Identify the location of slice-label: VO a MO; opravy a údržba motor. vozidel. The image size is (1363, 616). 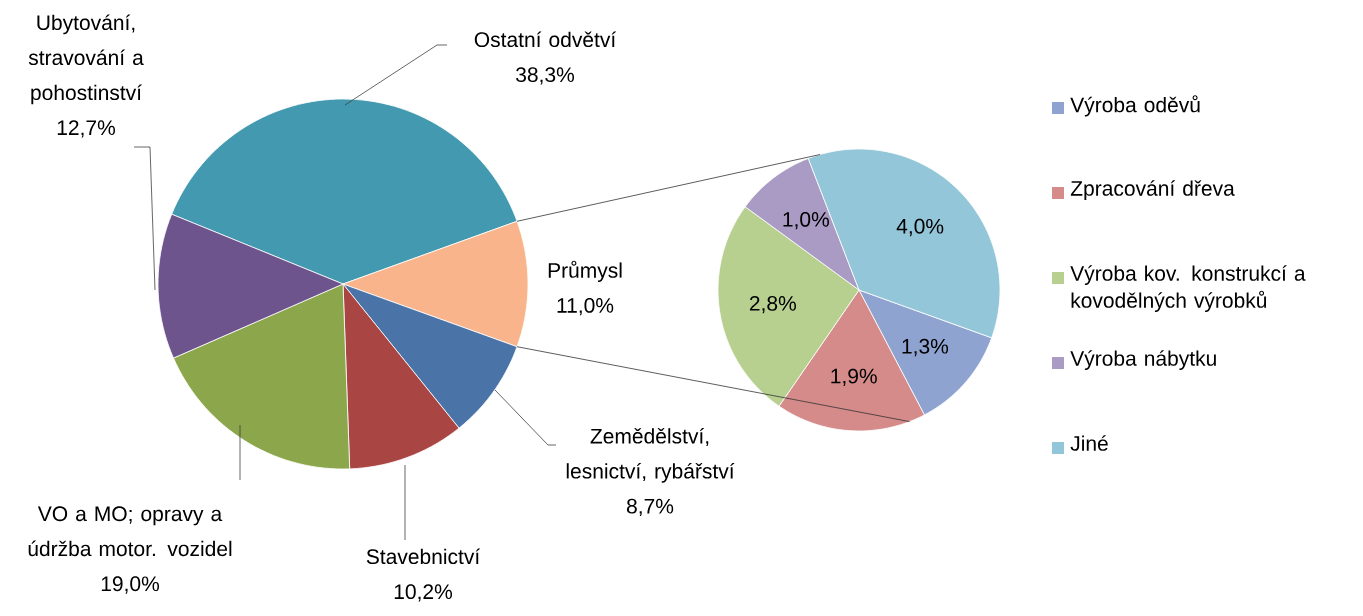
(130, 531).